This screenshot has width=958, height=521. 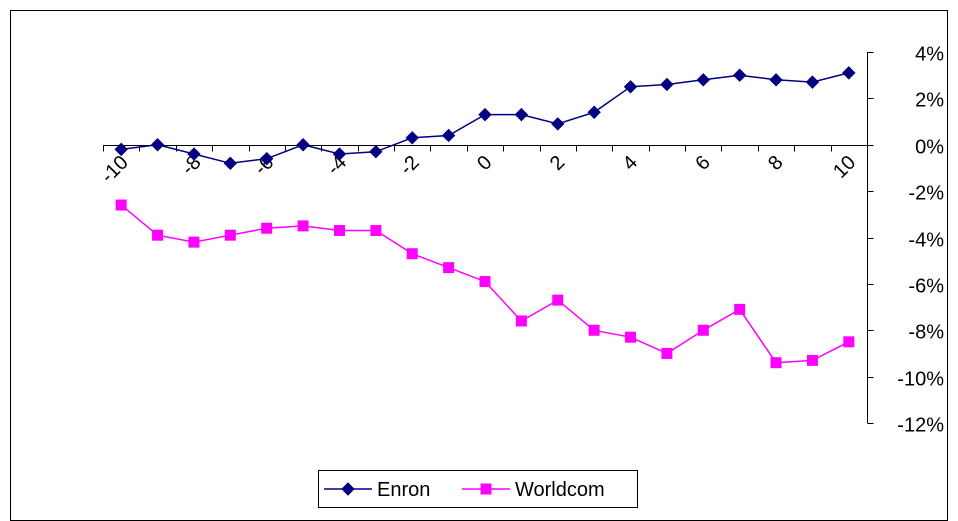 I want to click on legend-item-worldcom: Worldcom, so click(x=533, y=490).